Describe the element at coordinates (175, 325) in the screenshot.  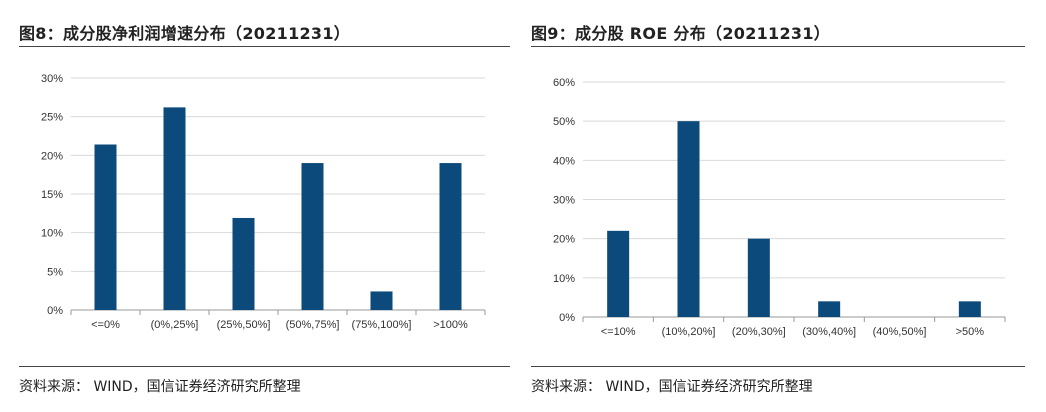
I see `x-category-label: (0%,25%]` at that location.